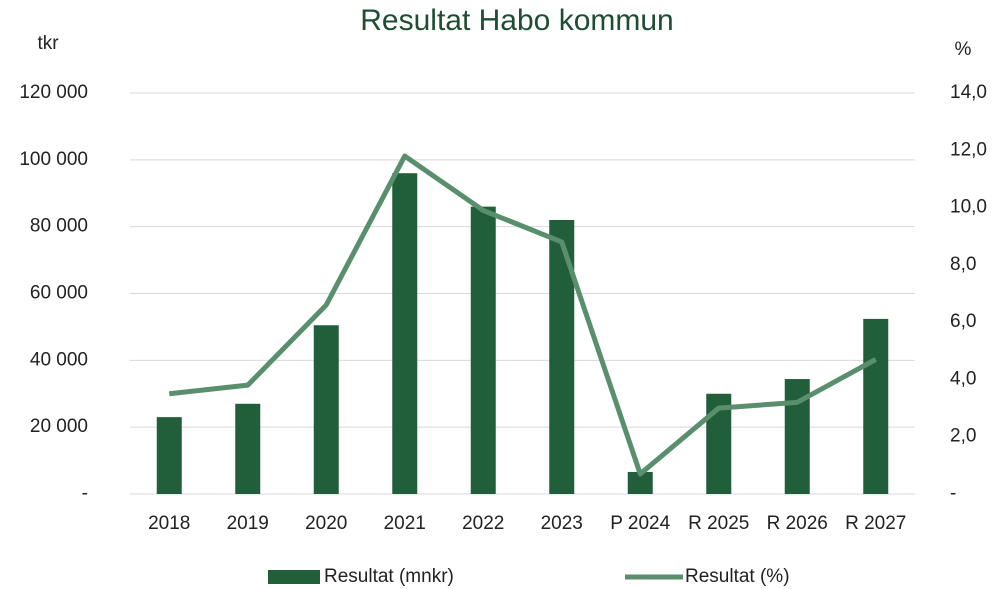  What do you see at coordinates (963, 49) in the screenshot?
I see `y2-axis-label: %` at bounding box center [963, 49].